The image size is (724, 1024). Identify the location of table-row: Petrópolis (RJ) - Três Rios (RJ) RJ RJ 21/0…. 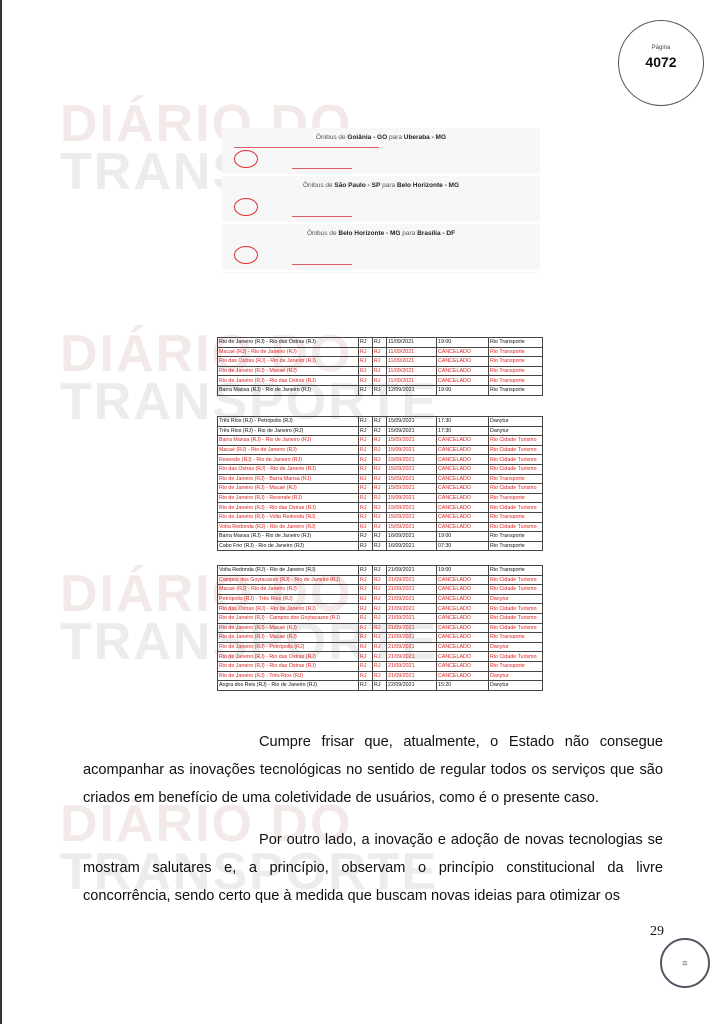
(380, 599).